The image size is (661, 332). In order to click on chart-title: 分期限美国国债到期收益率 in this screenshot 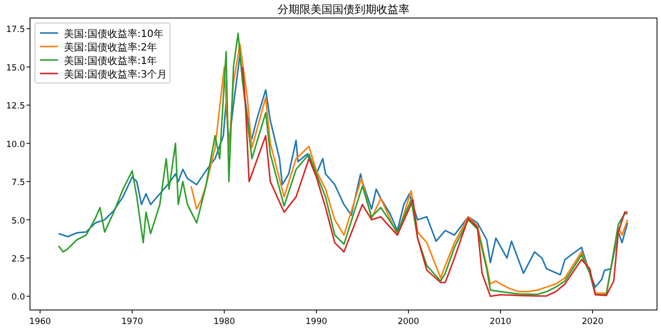, I will do `click(344, 9)`.